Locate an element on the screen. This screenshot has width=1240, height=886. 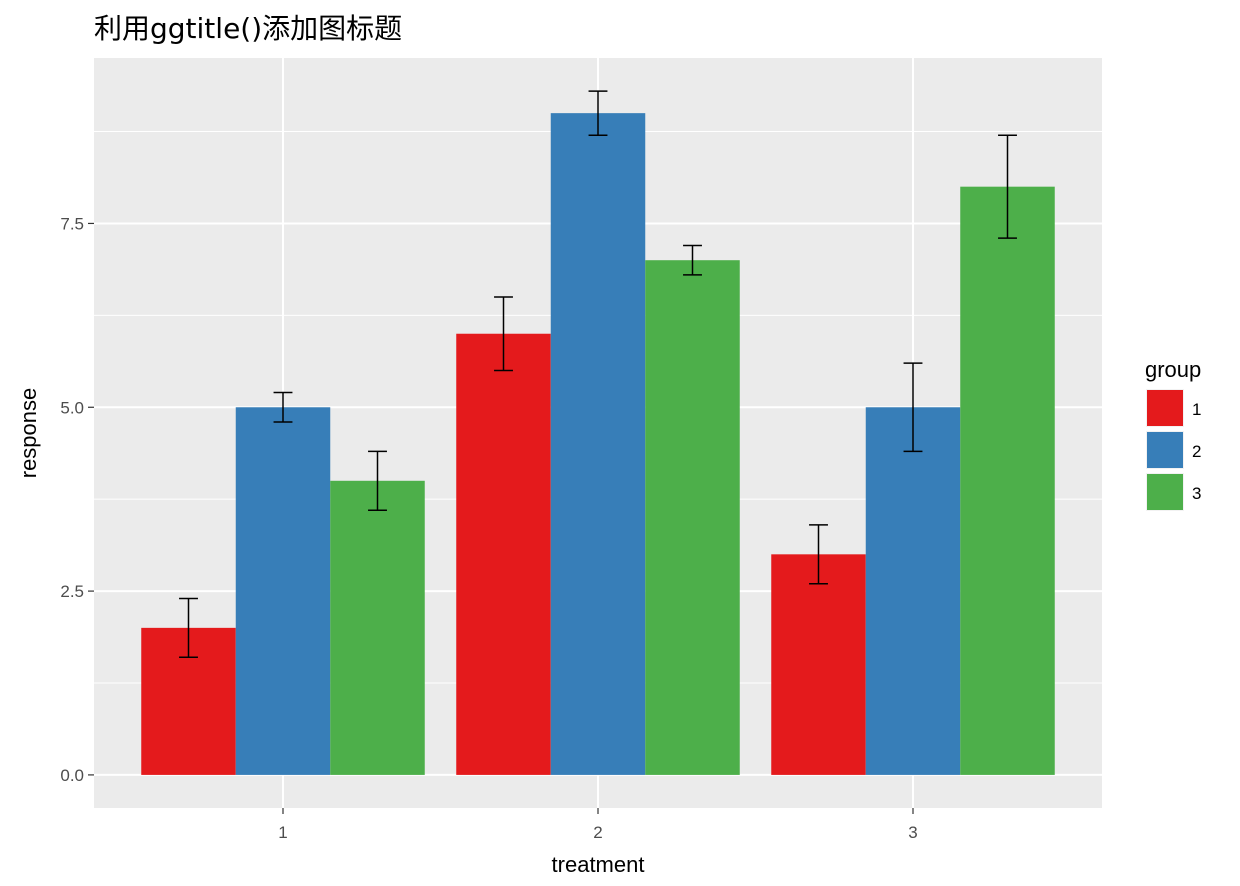
legend-label-3: 3 is located at coordinates (1196, 493).